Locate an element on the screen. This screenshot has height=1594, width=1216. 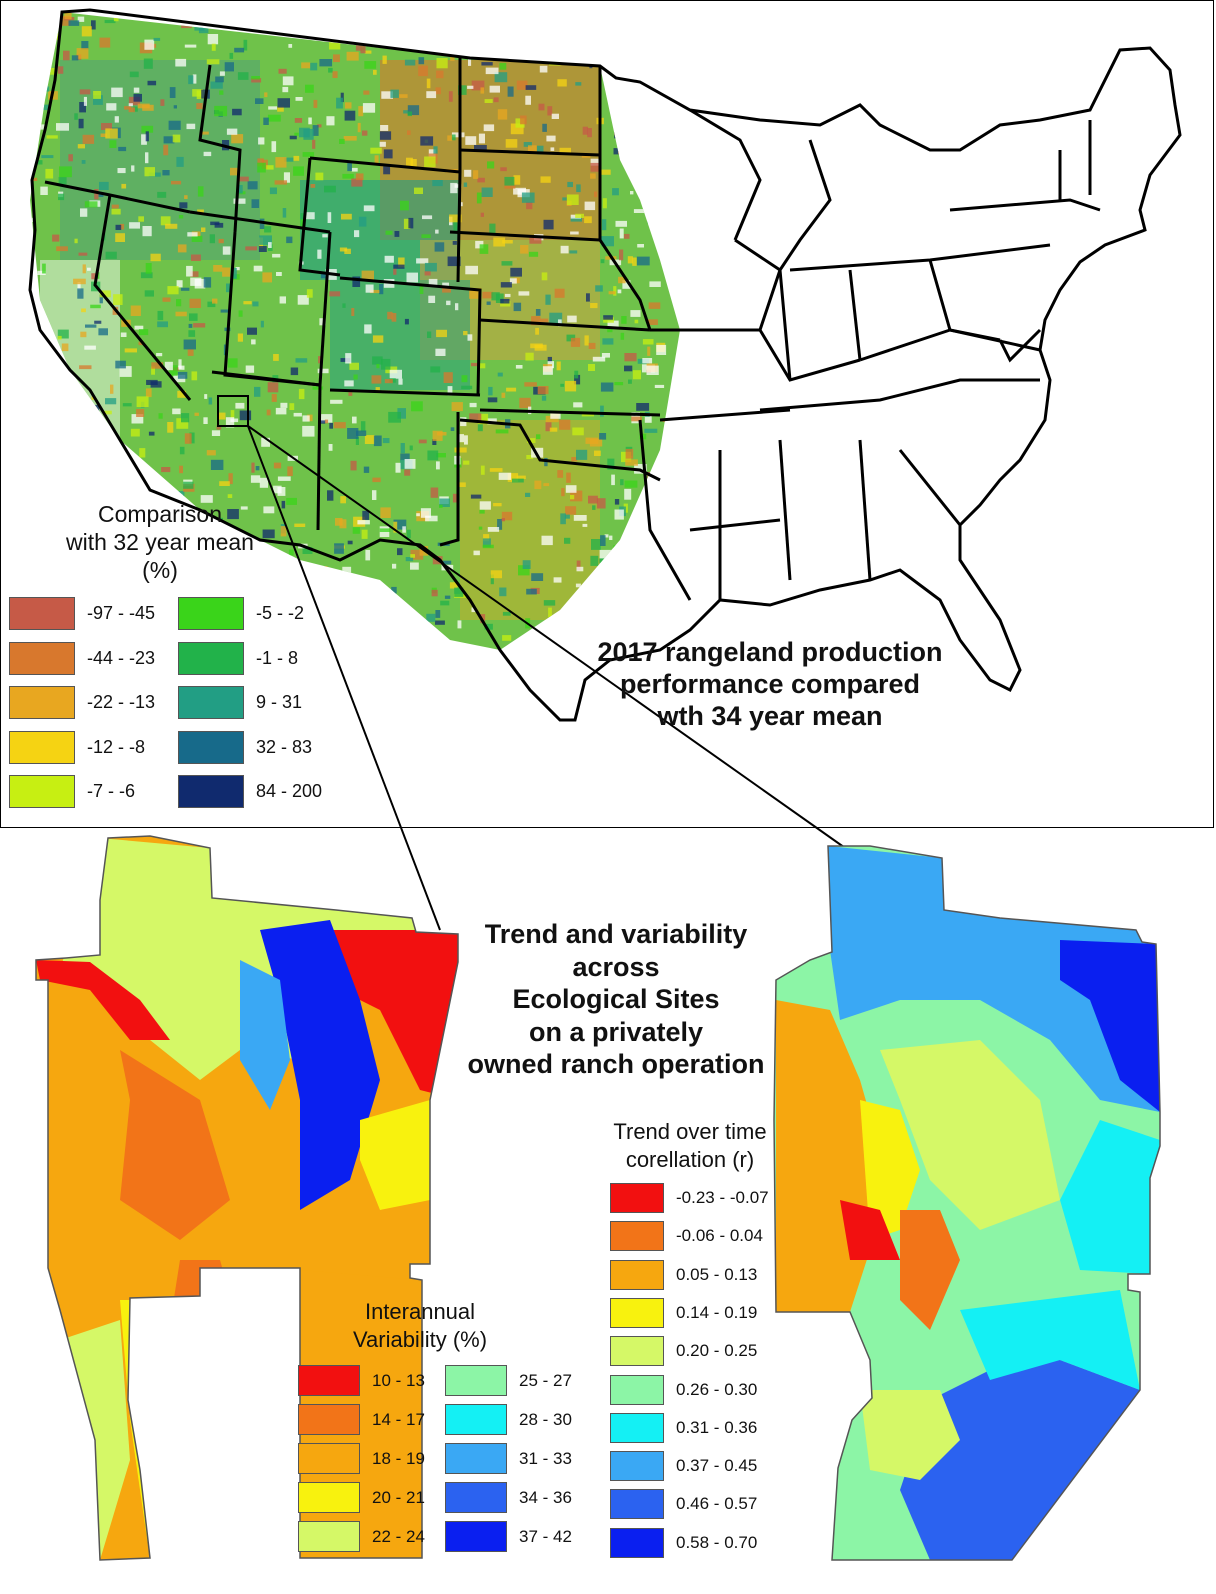
legend-label: -22 - -13 is located at coordinates (121, 702).